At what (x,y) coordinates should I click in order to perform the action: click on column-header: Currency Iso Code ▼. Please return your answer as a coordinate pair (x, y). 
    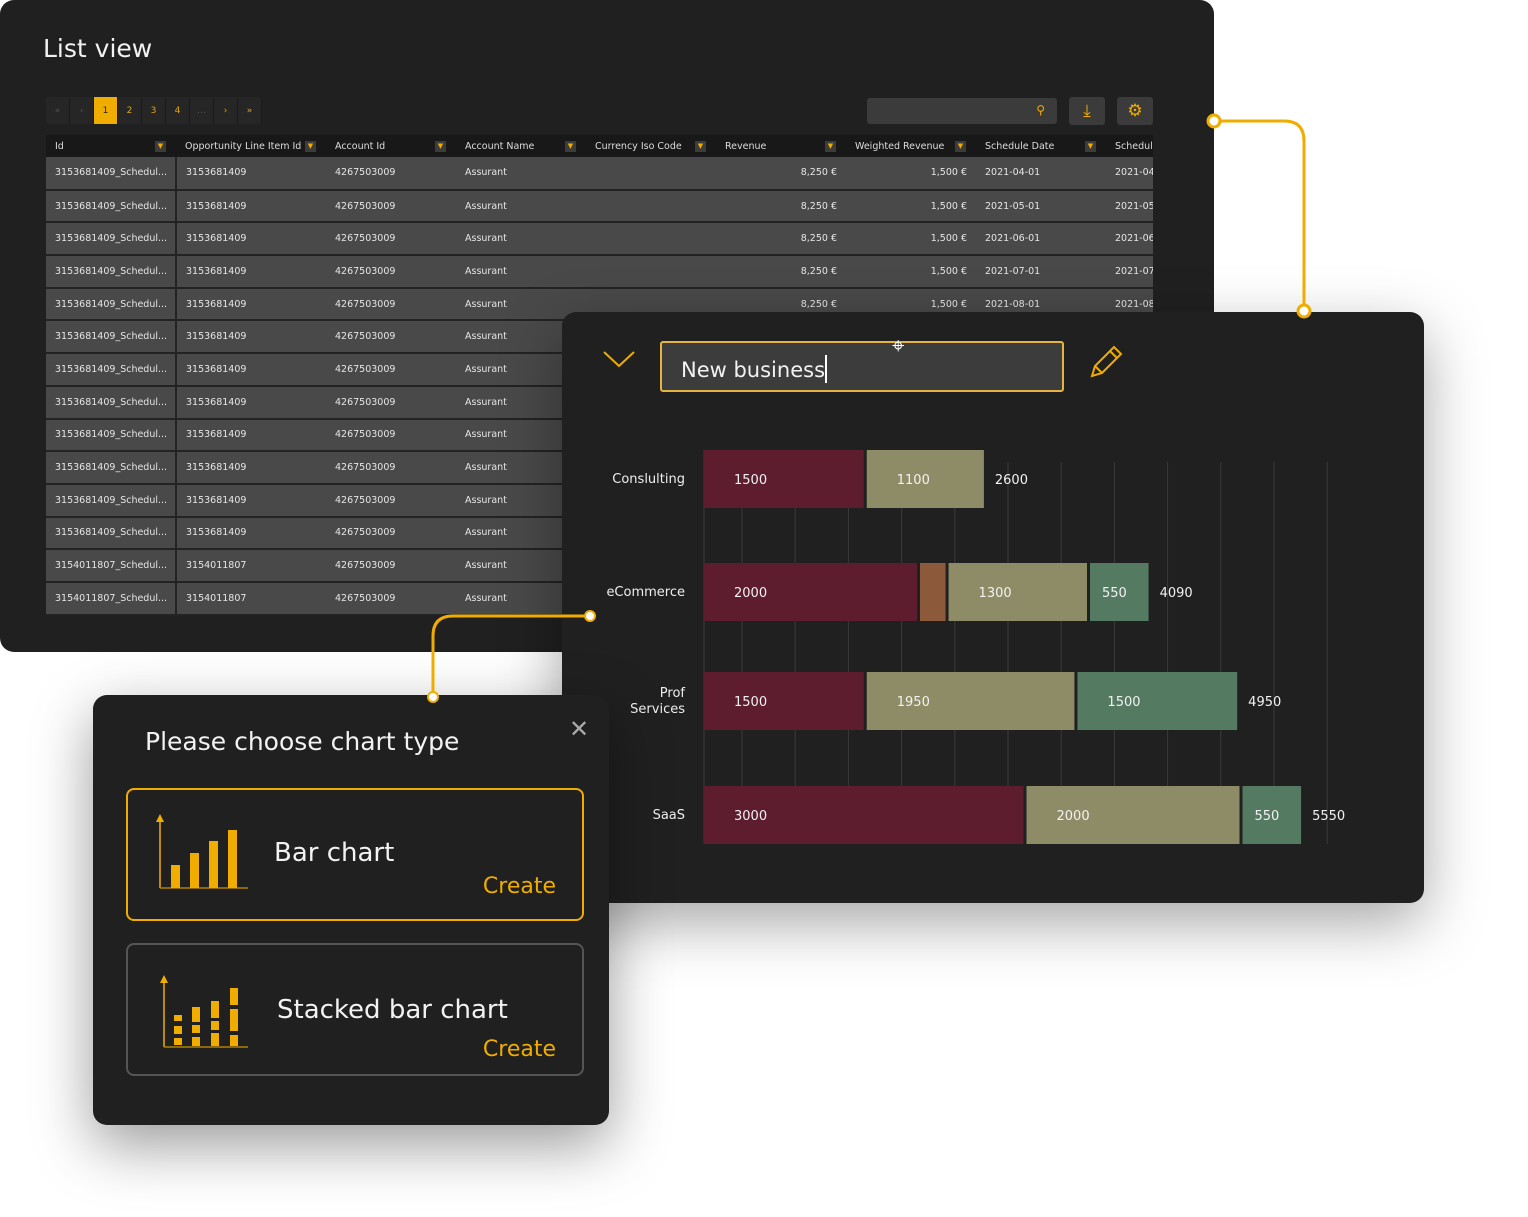
    Looking at the image, I should click on (651, 146).